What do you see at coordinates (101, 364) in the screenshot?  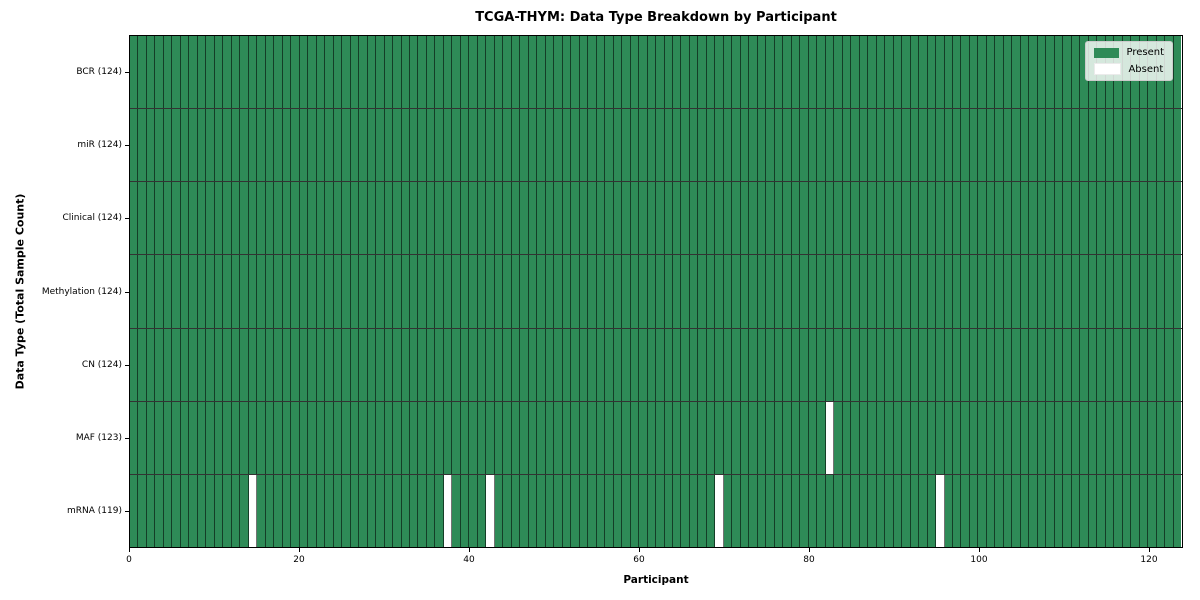 I see `y-tick-label: CN (124)` at bounding box center [101, 364].